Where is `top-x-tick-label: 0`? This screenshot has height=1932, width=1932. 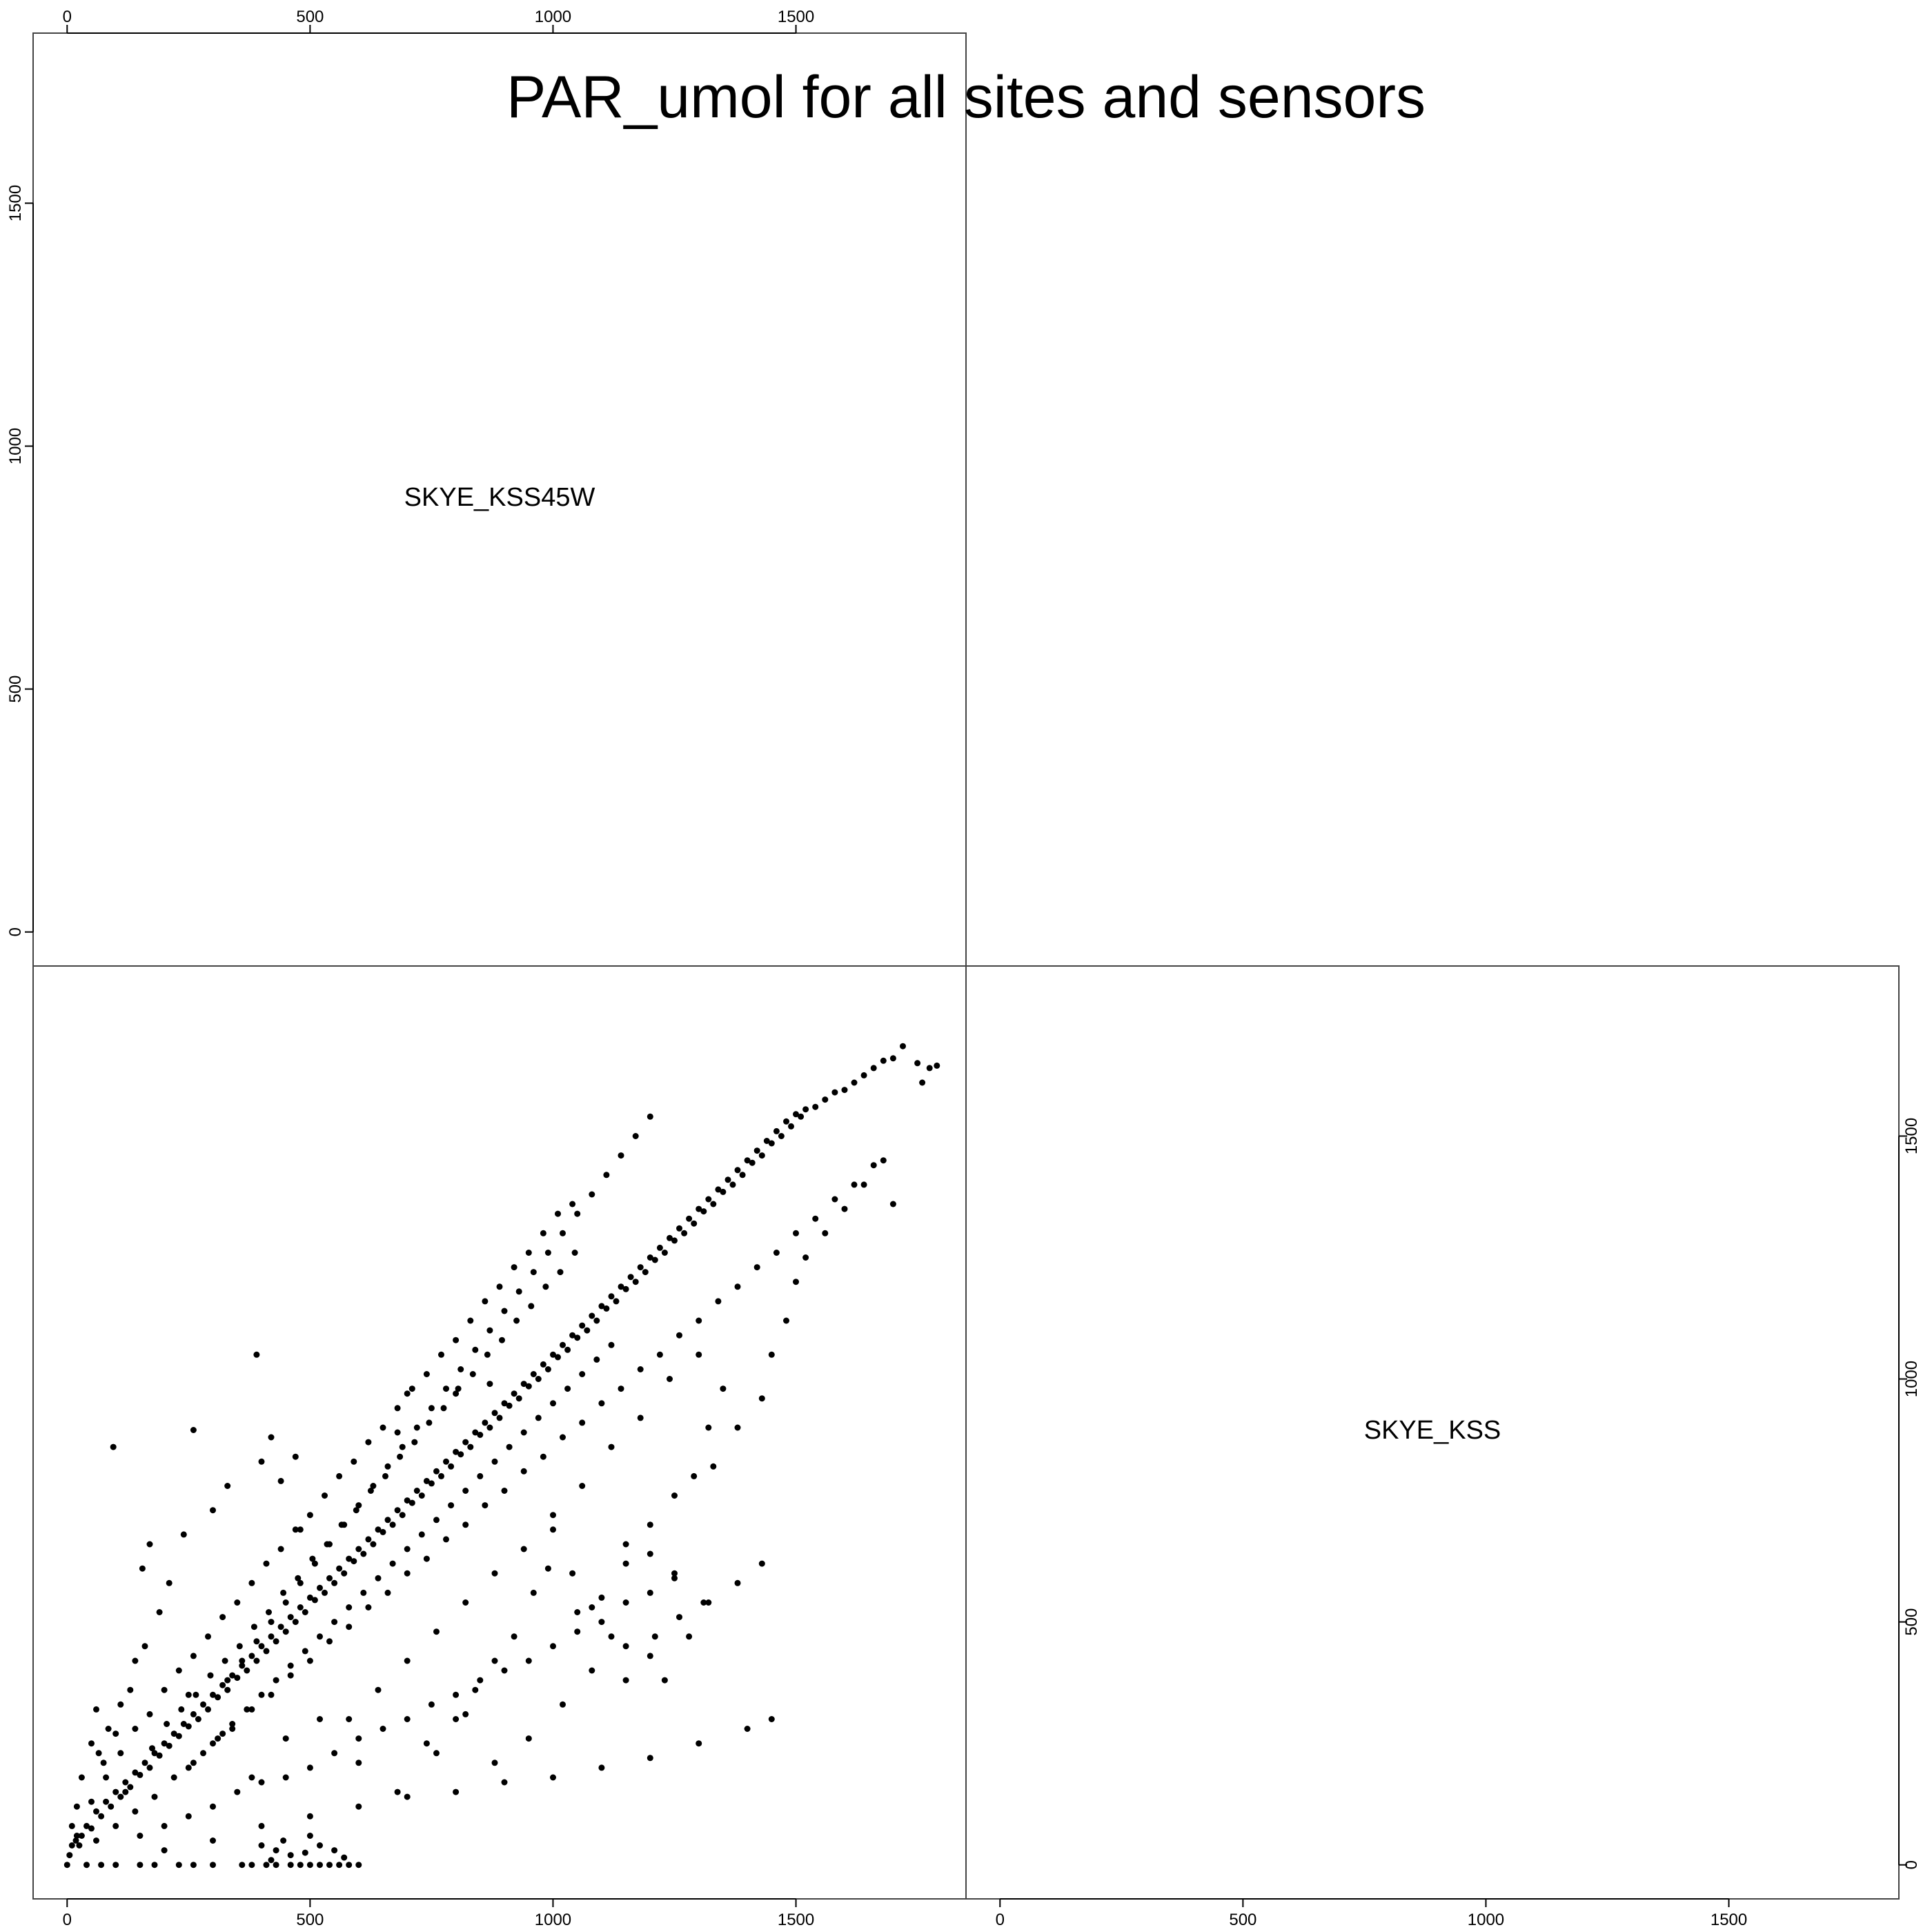 top-x-tick-label: 0 is located at coordinates (67, 17).